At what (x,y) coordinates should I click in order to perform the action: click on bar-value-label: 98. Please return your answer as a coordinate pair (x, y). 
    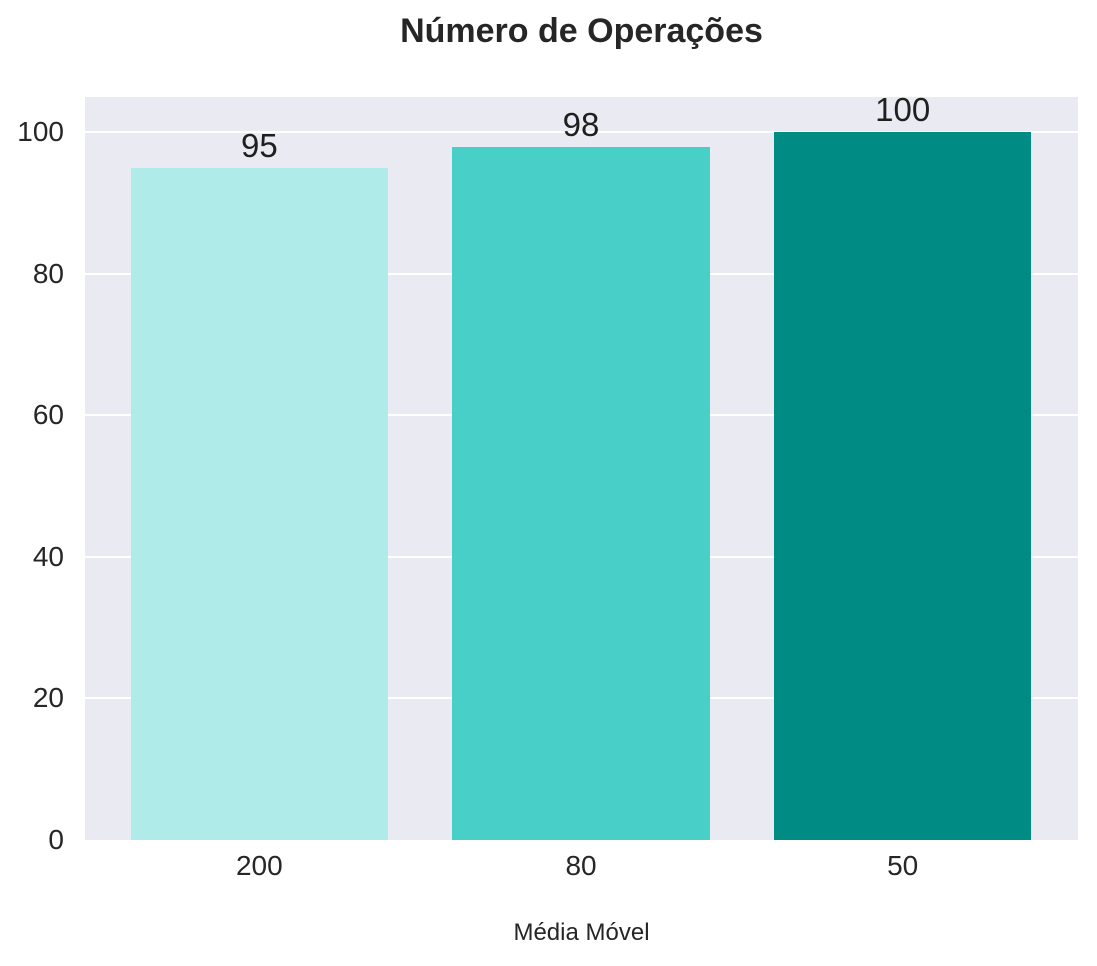
    Looking at the image, I should click on (581, 124).